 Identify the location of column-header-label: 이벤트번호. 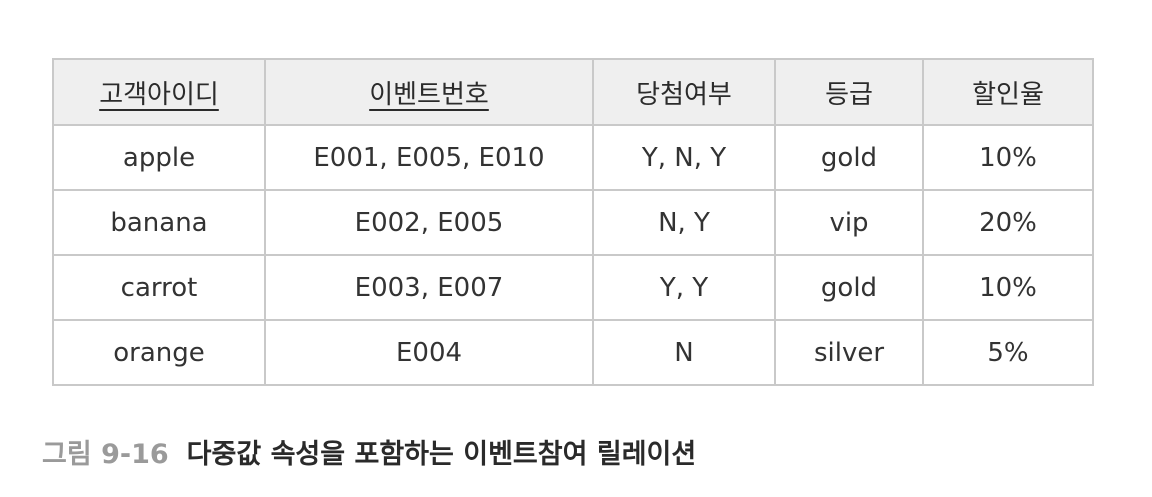
(429, 94).